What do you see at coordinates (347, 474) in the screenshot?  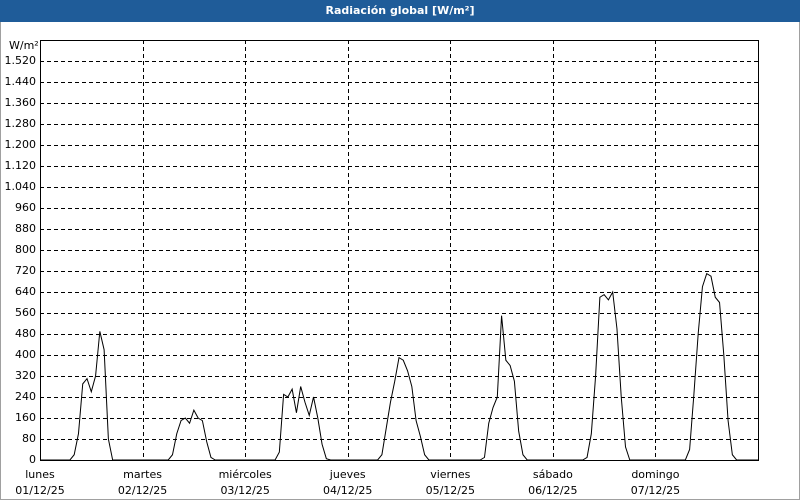 I see `x-tick-label: jueves` at bounding box center [347, 474].